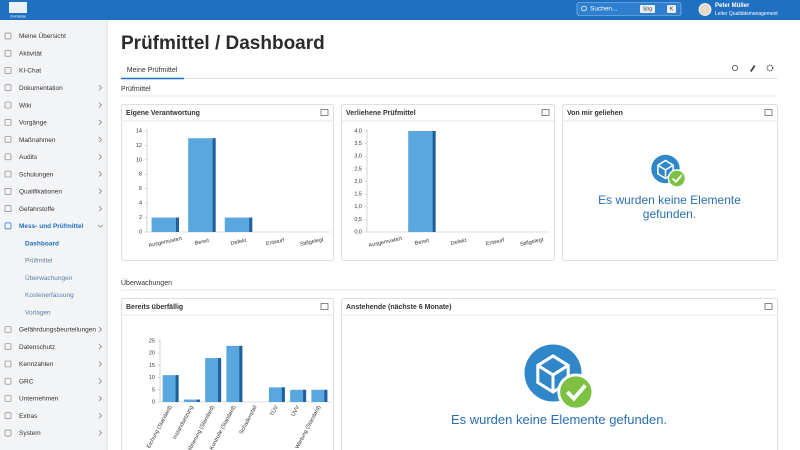  Describe the element at coordinates (28, 416) in the screenshot. I see `nav-item: Extras` at that location.